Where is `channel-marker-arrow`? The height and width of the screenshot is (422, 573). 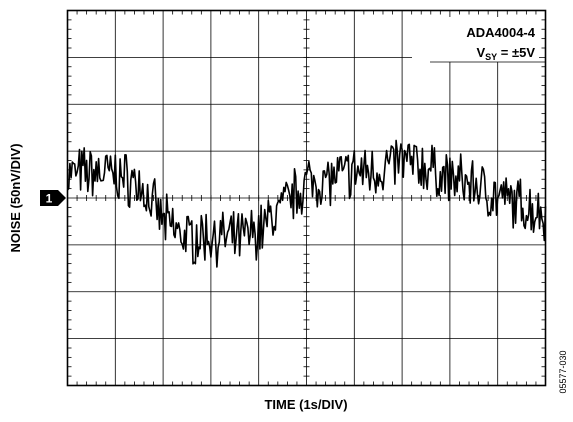
channel-marker-arrow is located at coordinates (53, 198).